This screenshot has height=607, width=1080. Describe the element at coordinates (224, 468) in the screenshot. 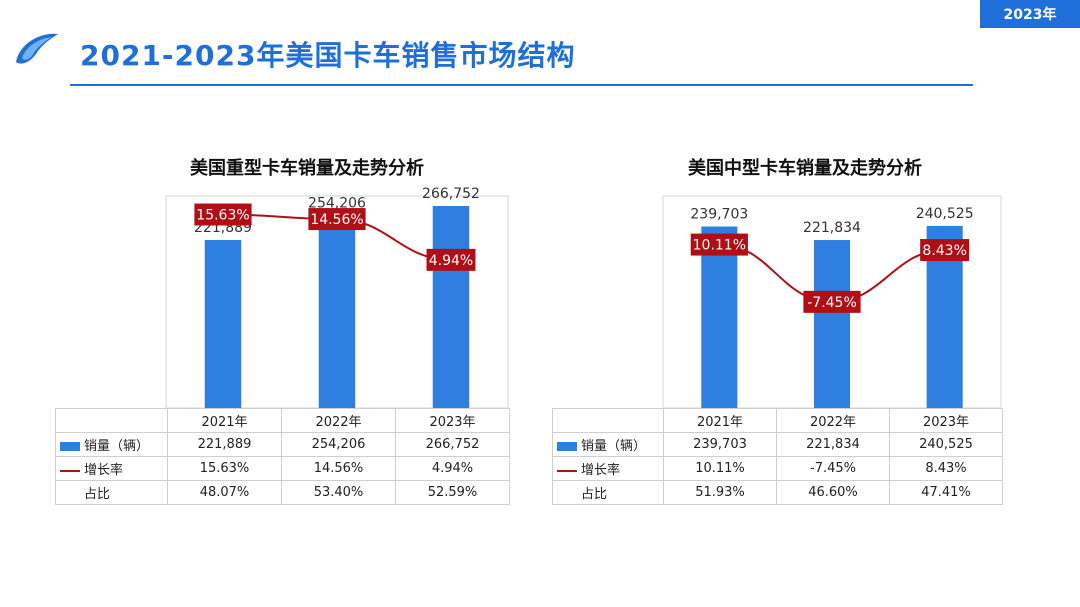

I see `table-cell: 15.63%` at that location.